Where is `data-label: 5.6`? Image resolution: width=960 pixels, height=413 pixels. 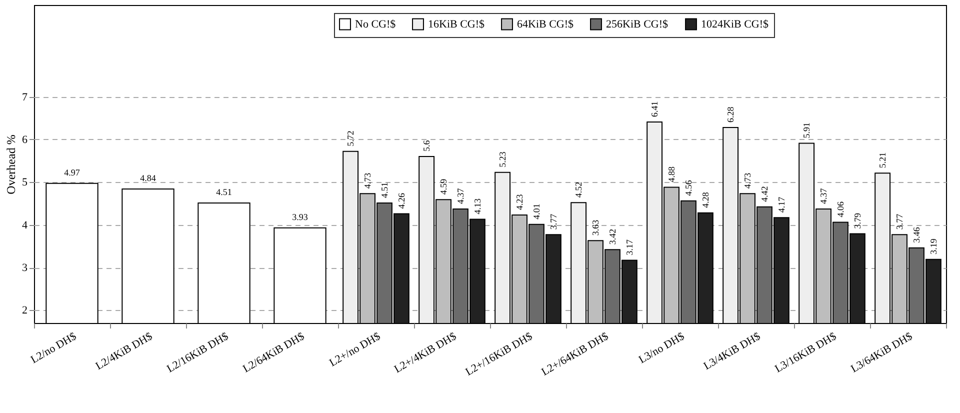 data-label: 5.6 is located at coordinates (427, 146).